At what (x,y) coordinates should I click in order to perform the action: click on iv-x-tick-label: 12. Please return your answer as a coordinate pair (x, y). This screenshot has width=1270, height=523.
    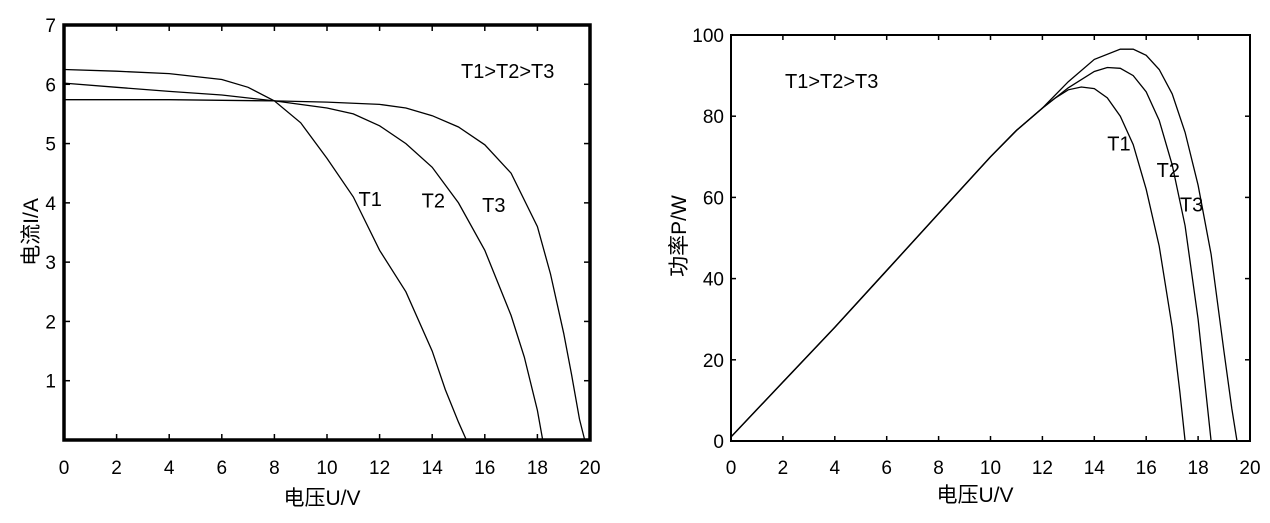
    Looking at the image, I should click on (379, 468).